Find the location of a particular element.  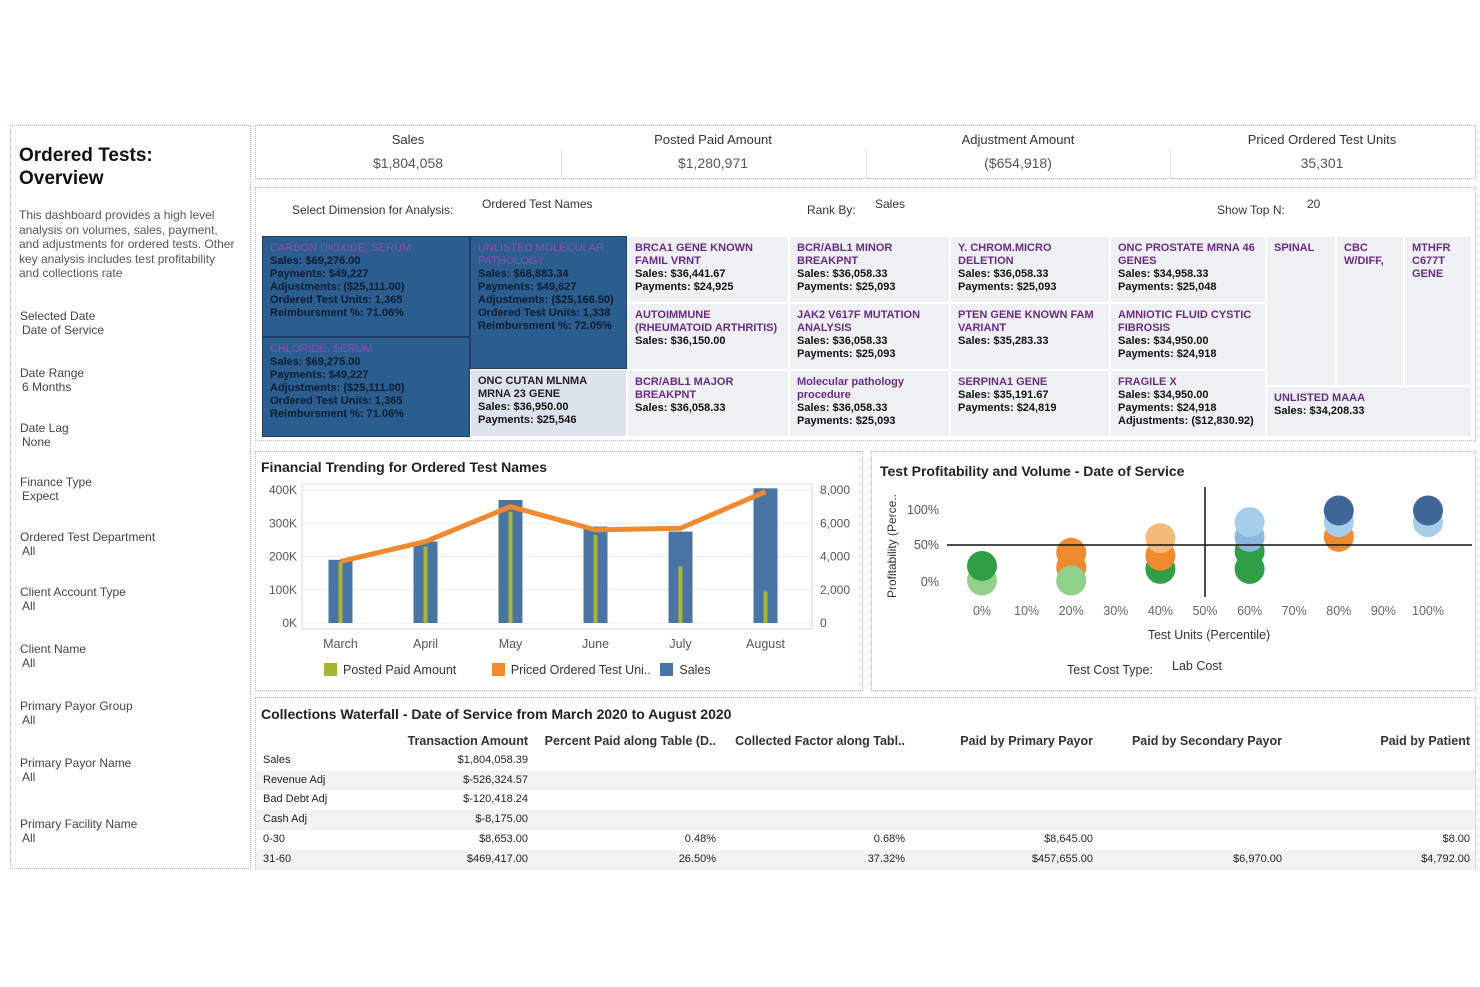

topn-input: 20 is located at coordinates (1314, 204).